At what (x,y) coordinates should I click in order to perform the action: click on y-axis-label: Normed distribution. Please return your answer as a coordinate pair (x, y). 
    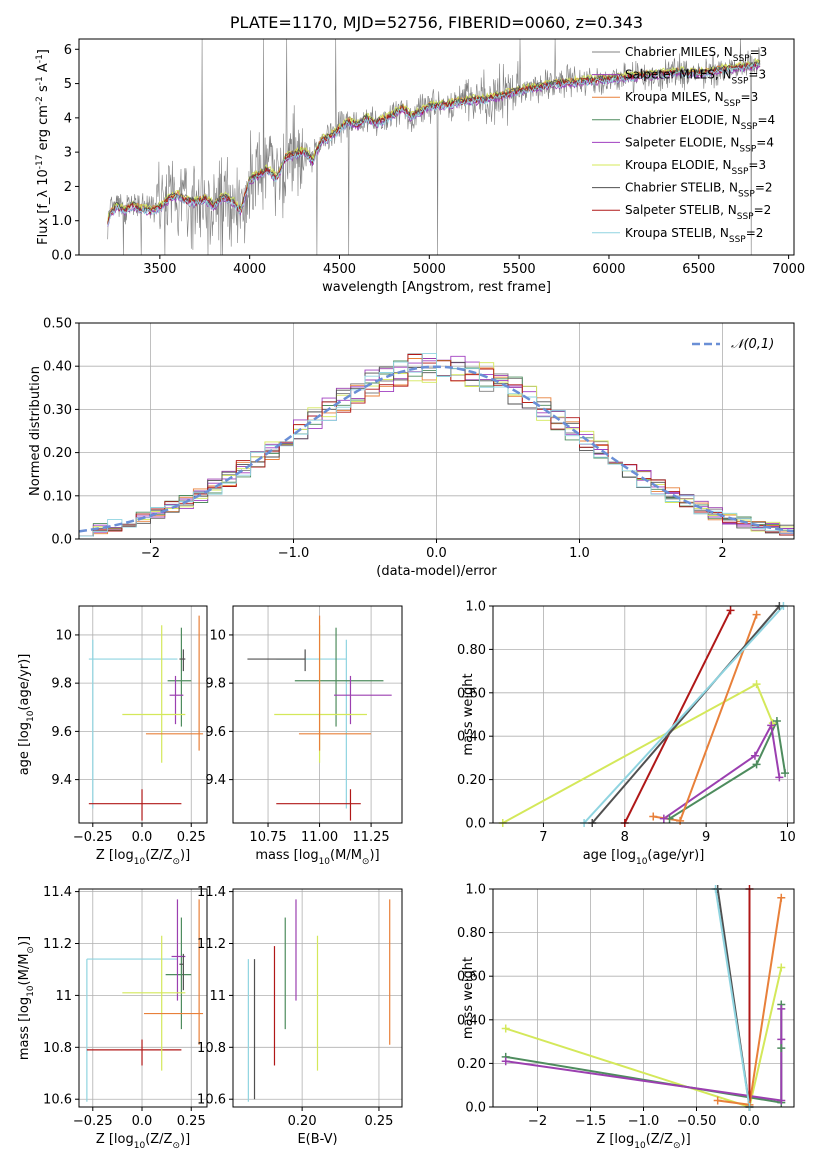
    Looking at the image, I should click on (35, 431).